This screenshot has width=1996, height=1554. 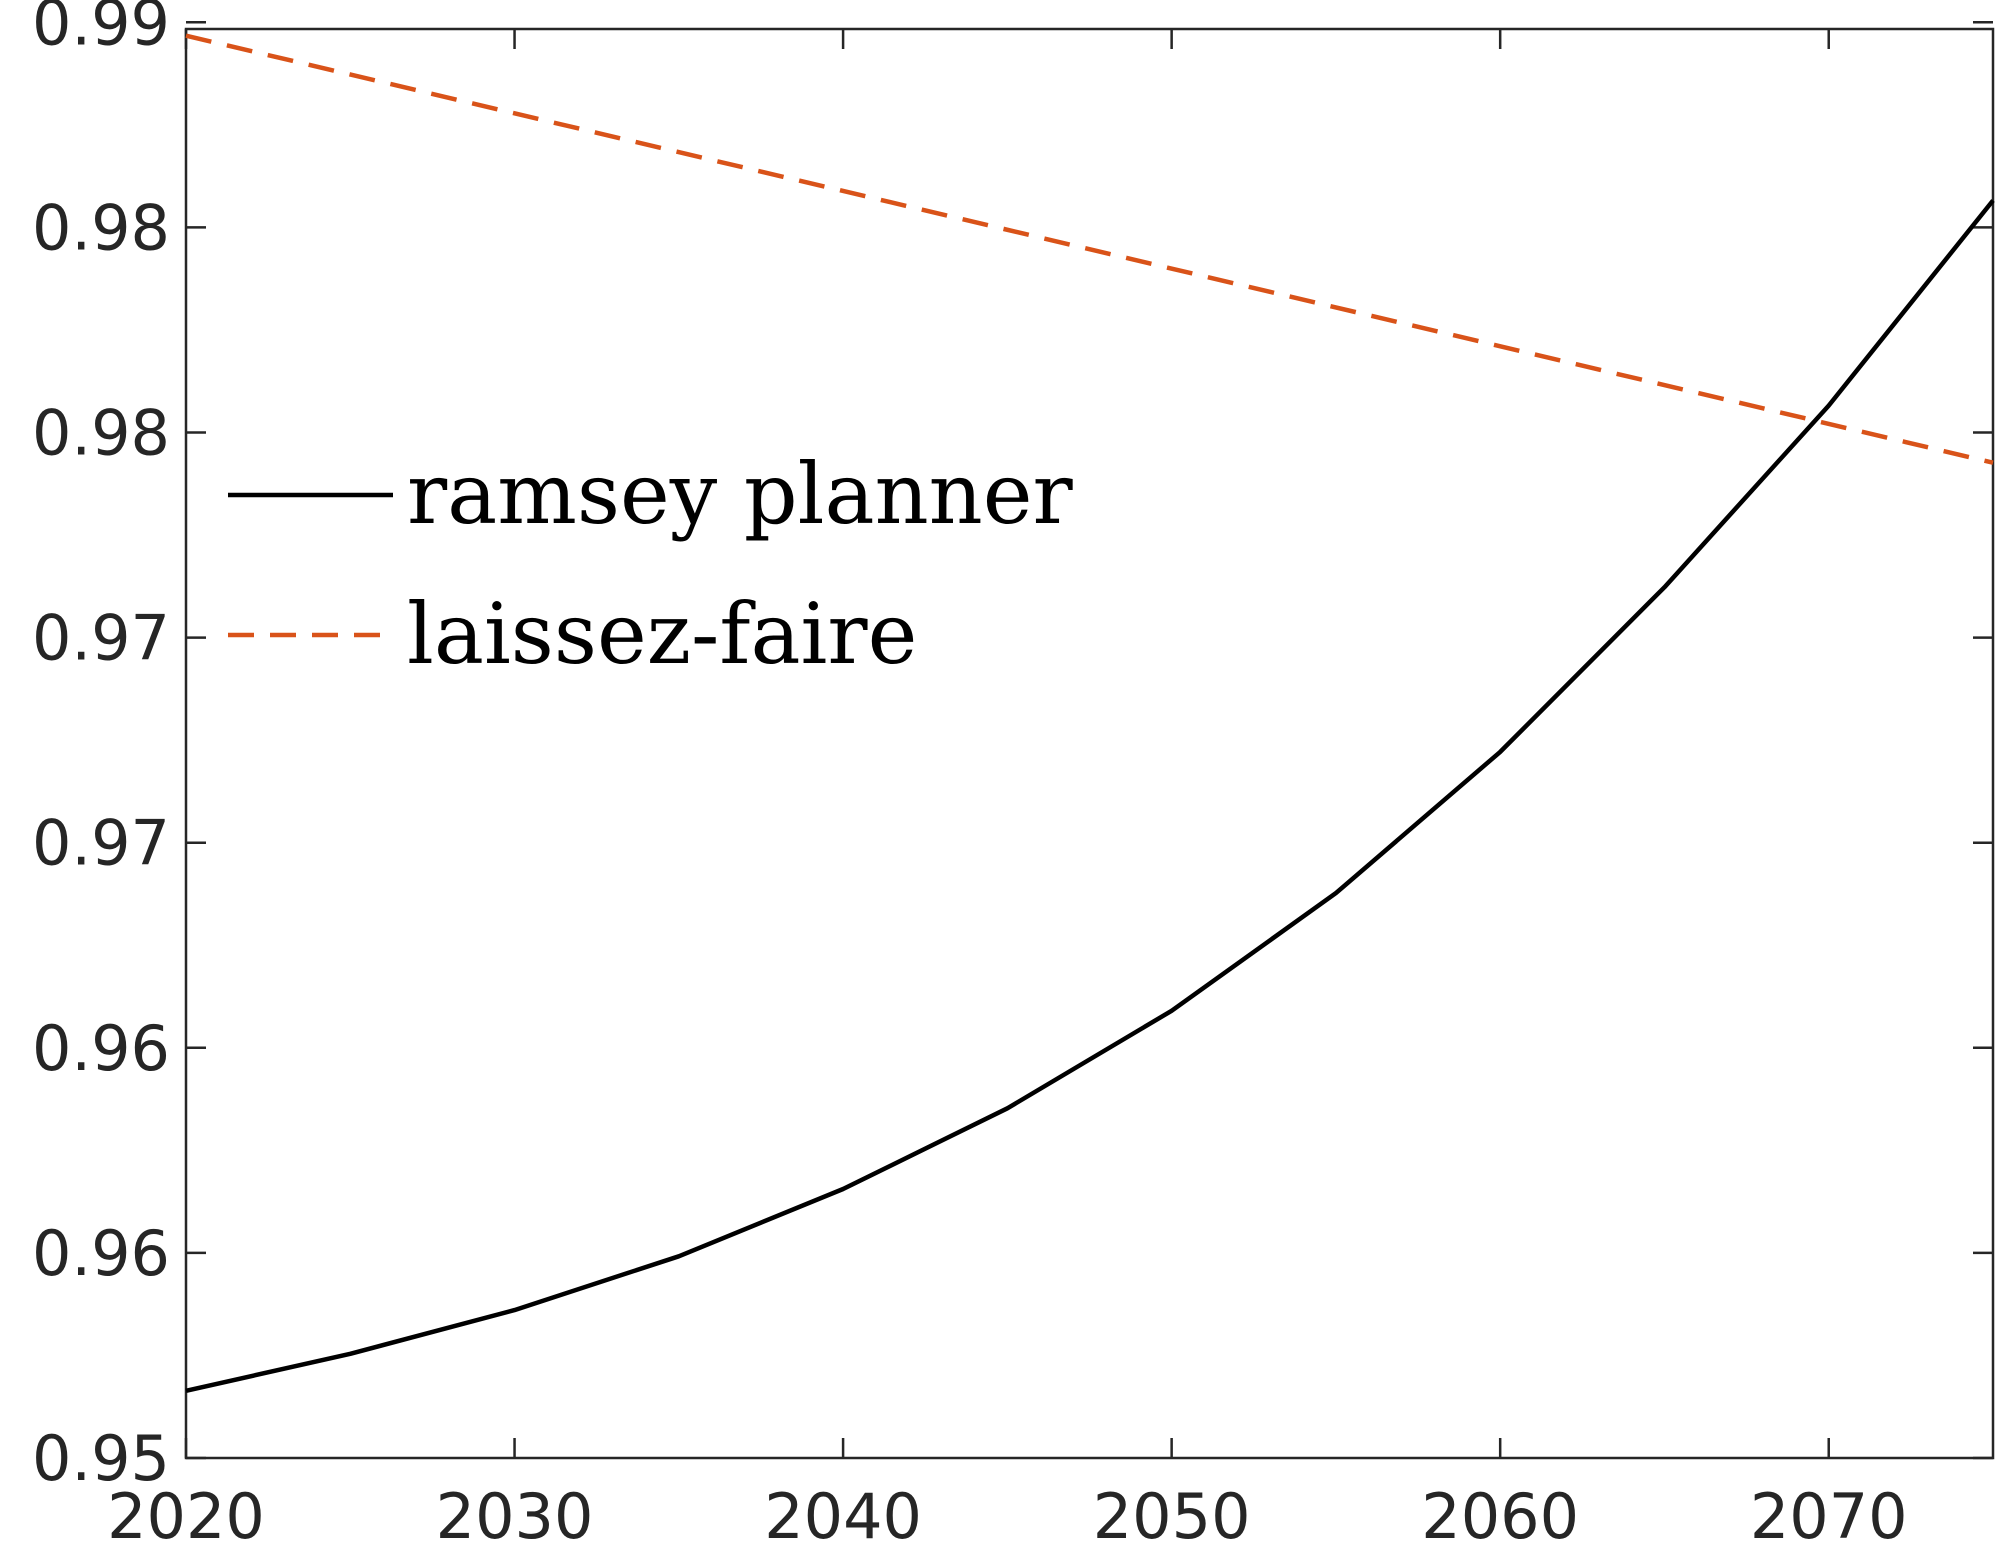 I want to click on legend: ramsey planner laissez-faire, so click(x=650, y=564).